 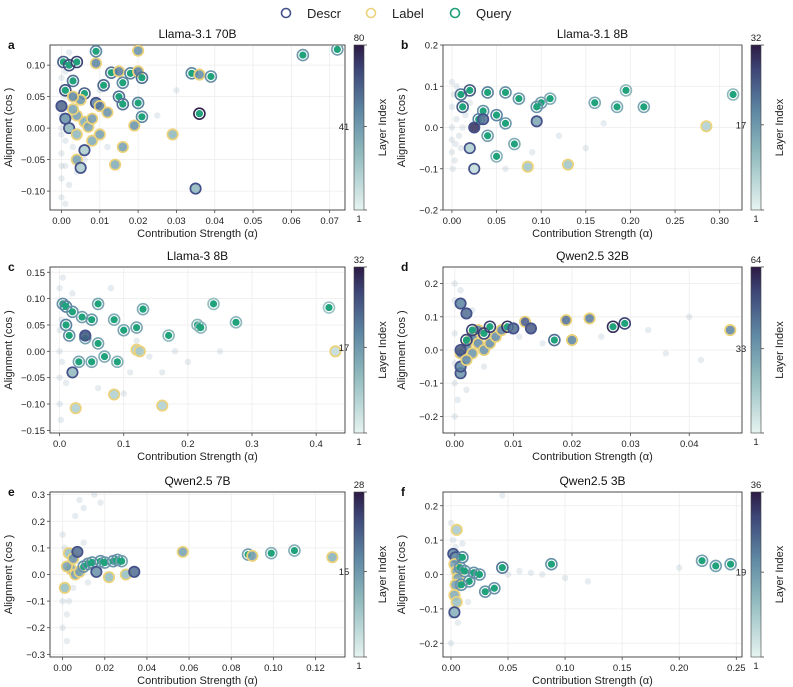 I want to click on legend-marker-query, so click(x=455, y=13).